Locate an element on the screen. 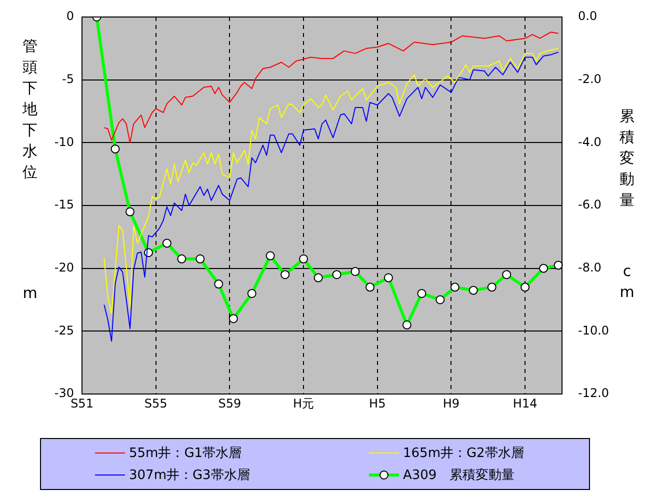  y-tick-label: 0 is located at coordinates (70, 16).